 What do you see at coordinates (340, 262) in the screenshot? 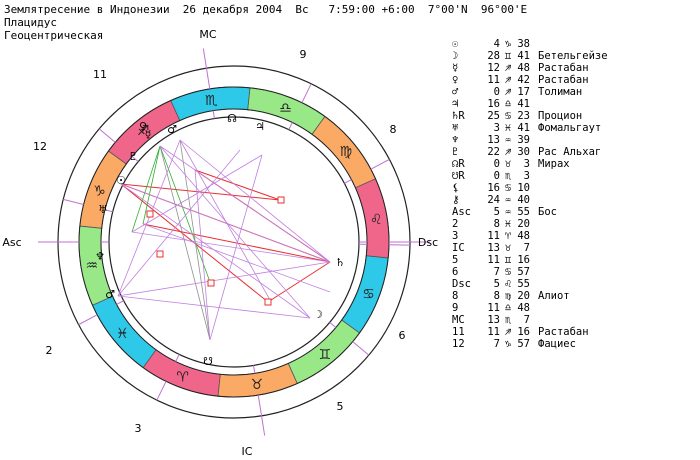
I see `planet-glyph: ♄` at bounding box center [340, 262].